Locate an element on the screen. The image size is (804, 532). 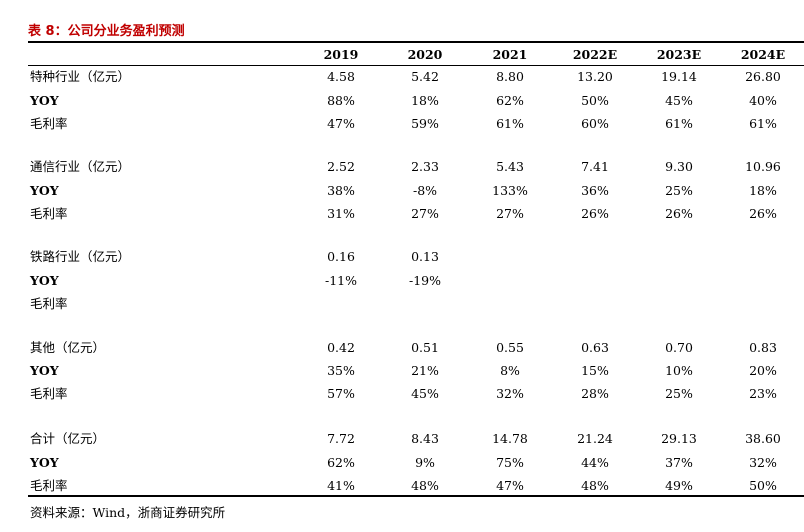
row-label: 合计（亿元） is located at coordinates (68, 438).